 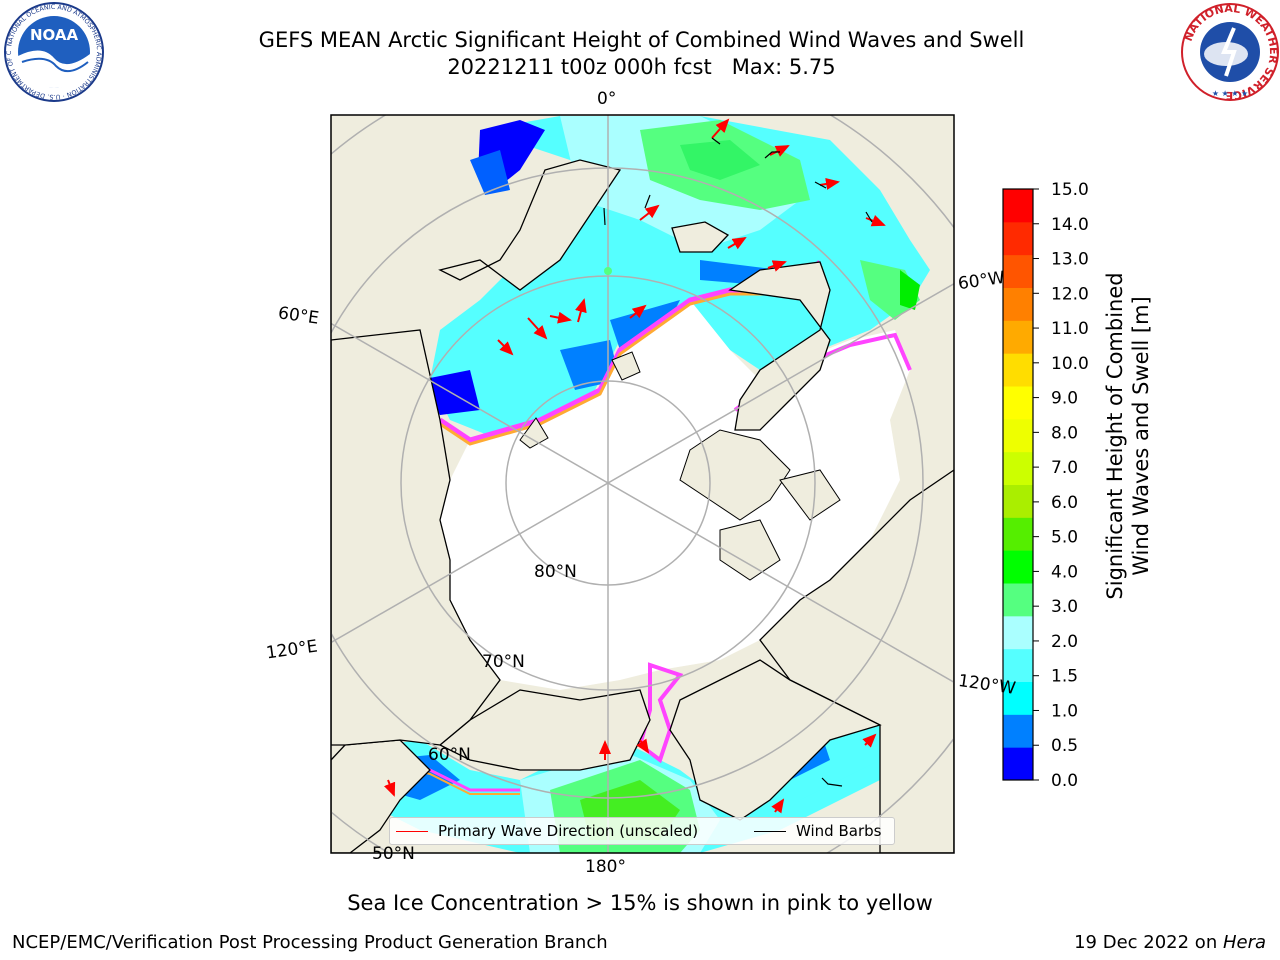 What do you see at coordinates (1064, 468) in the screenshot?
I see `colorbar-tick-label: 7.0` at bounding box center [1064, 468].